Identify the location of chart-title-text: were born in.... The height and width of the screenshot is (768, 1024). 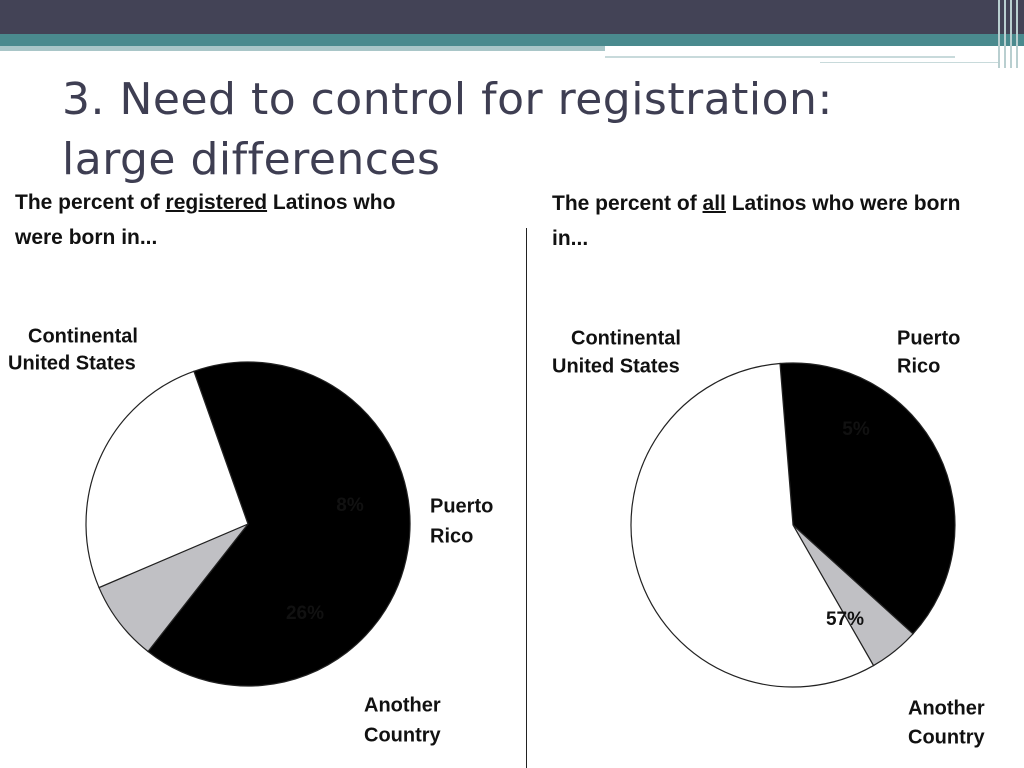
(86, 237).